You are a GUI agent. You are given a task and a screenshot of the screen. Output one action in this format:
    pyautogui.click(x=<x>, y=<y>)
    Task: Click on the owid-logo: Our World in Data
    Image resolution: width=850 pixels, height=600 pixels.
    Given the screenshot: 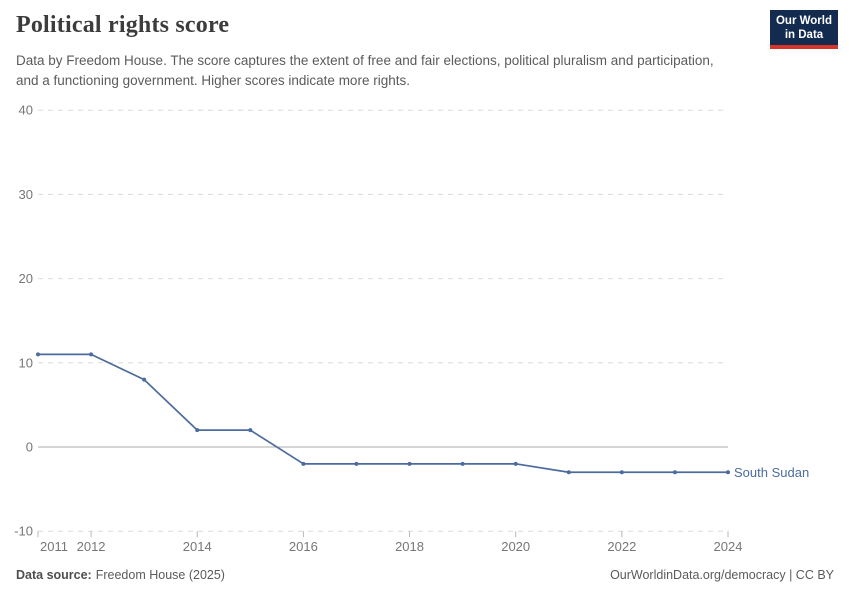 What is the action you would take?
    pyautogui.click(x=804, y=29)
    